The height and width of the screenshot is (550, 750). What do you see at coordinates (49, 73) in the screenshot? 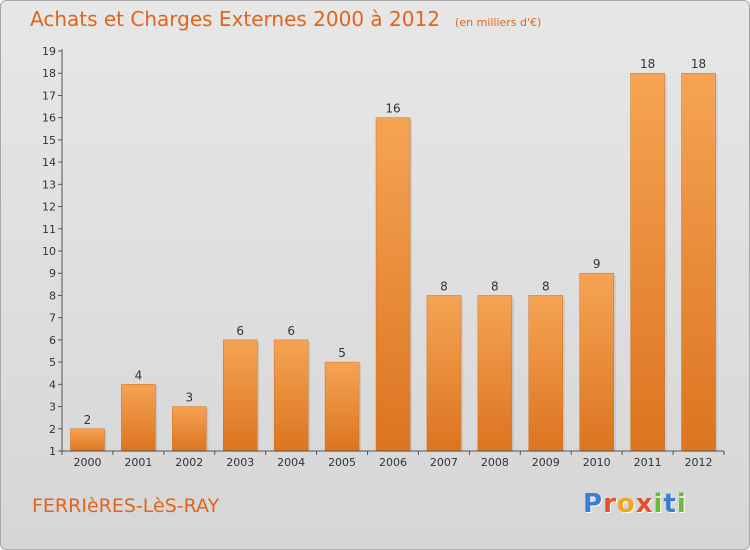
I see `y-tick-label: 18` at bounding box center [49, 73].